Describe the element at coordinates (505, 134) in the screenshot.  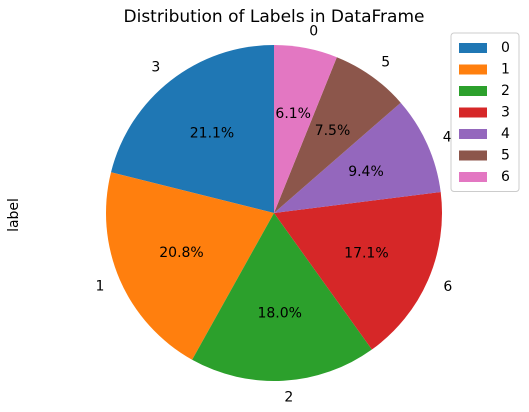
I see `legend-label-4: 4` at that location.